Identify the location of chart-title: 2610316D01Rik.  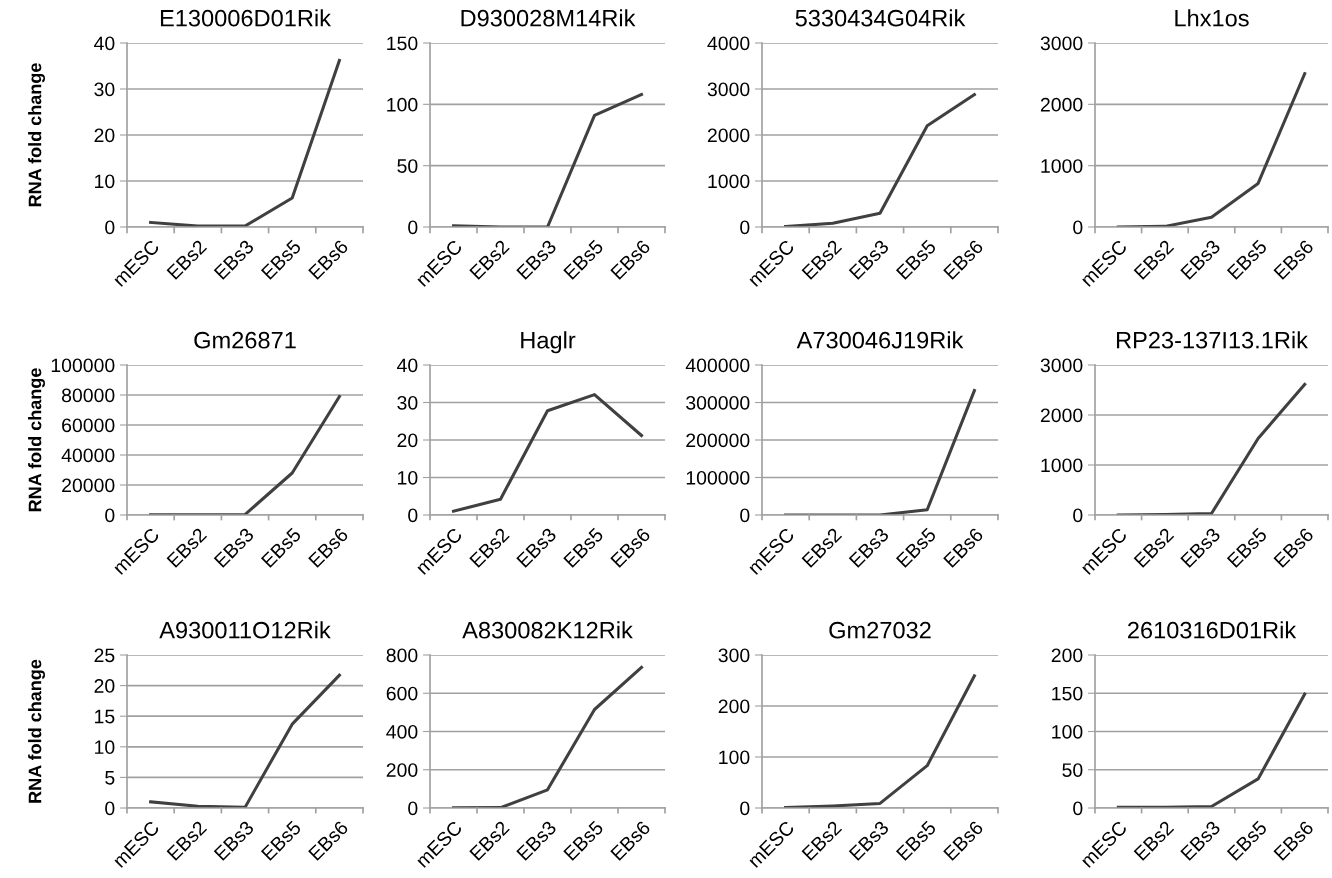
(1212, 630).